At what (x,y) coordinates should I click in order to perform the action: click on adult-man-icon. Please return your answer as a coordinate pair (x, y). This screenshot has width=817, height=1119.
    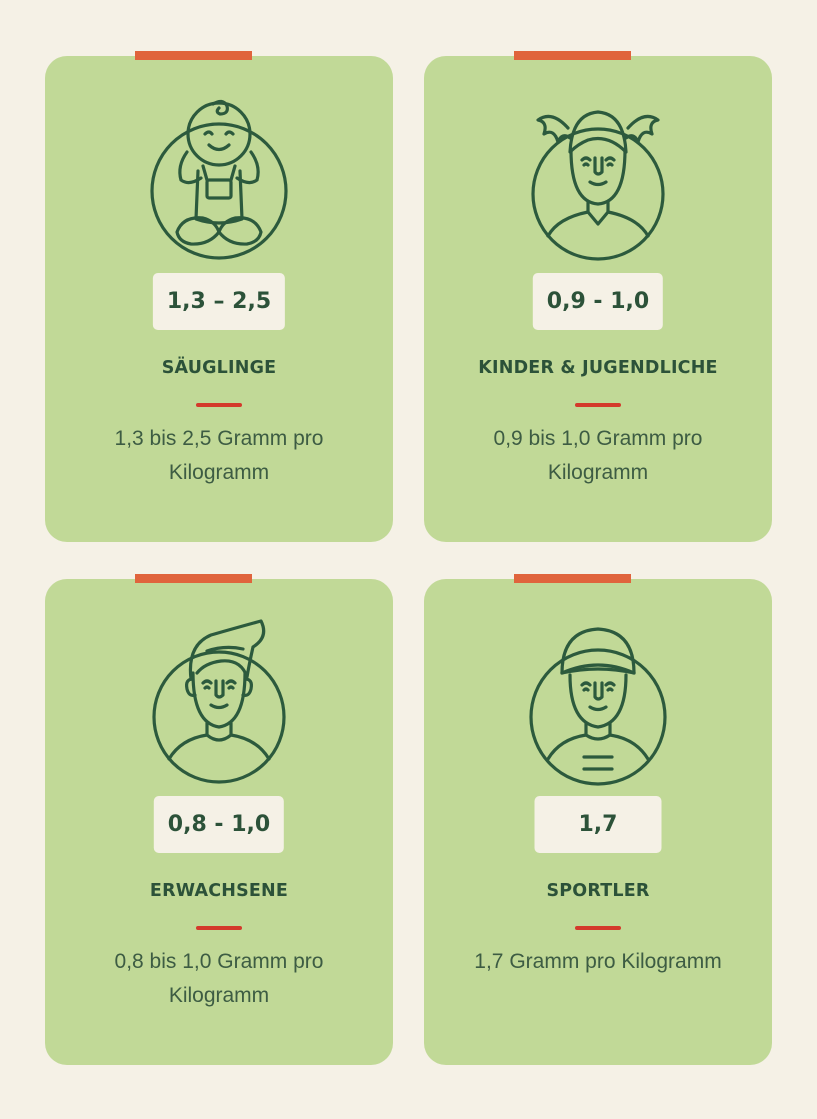
    Looking at the image, I should click on (219, 702).